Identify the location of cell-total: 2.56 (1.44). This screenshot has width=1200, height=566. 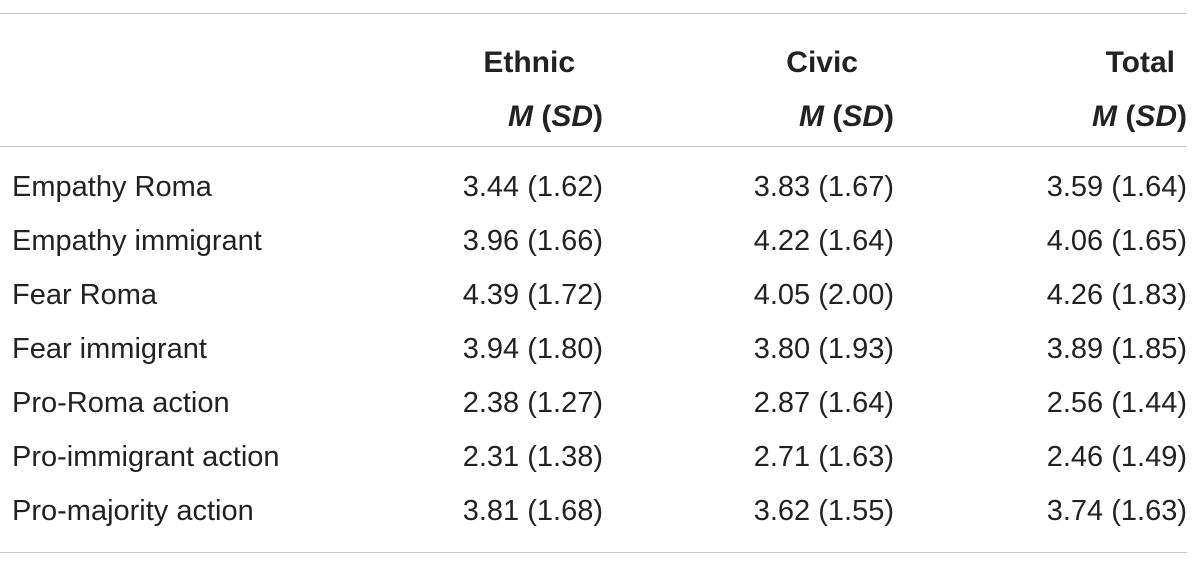
(1116, 403).